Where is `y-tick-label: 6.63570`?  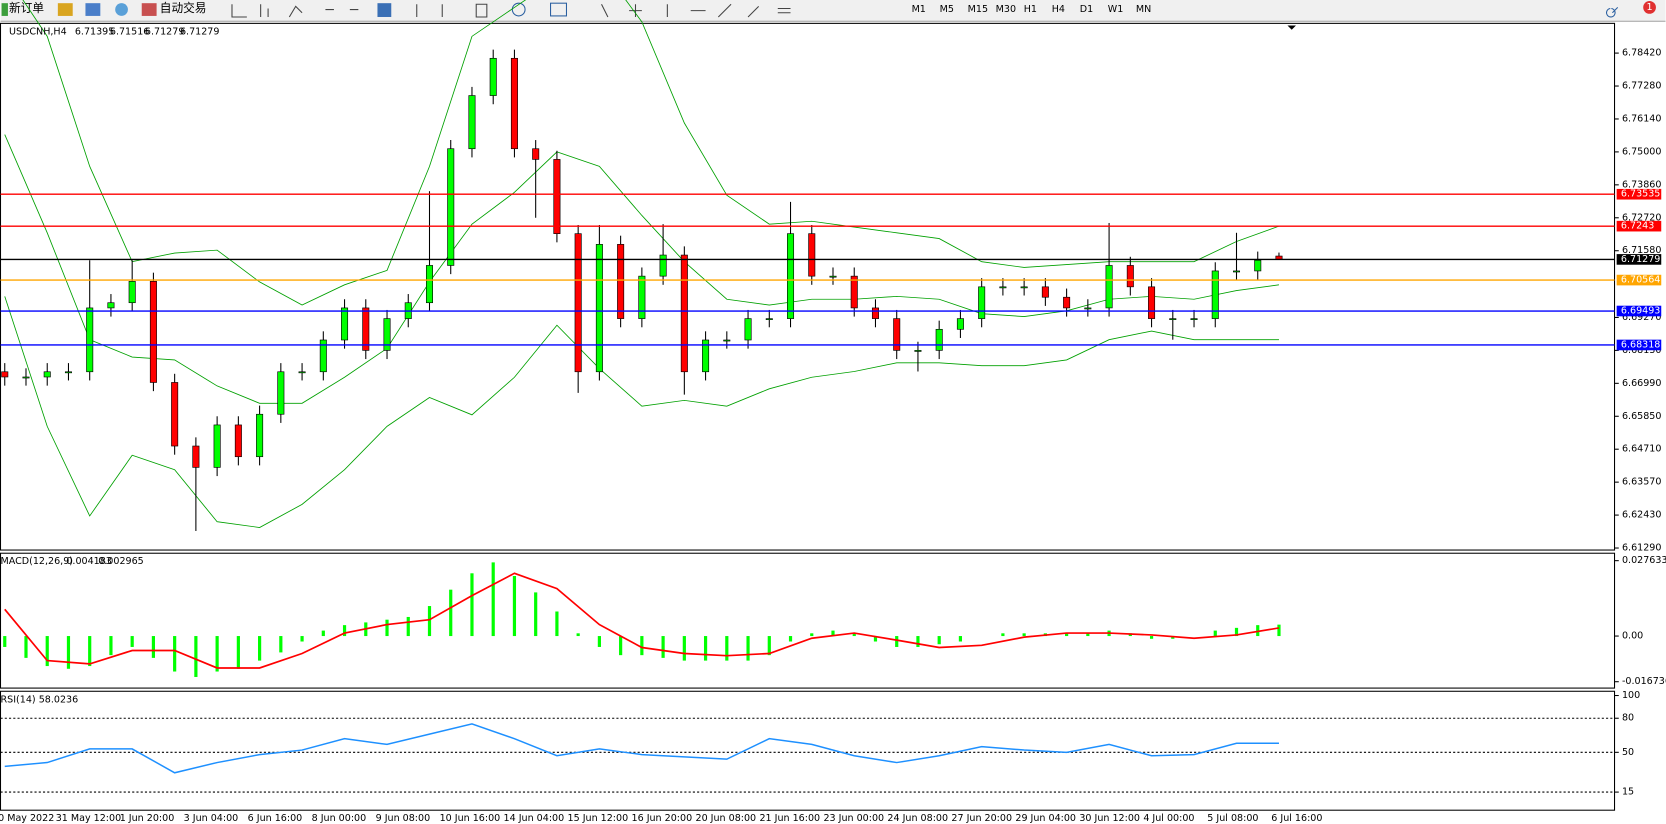 y-tick-label: 6.63570 is located at coordinates (1641, 482).